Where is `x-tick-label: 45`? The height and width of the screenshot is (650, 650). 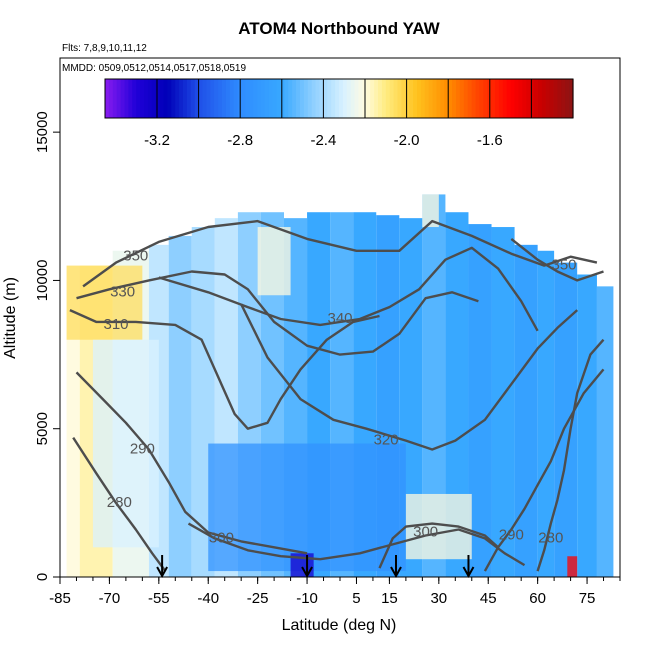 x-tick-label: 45 is located at coordinates (488, 598).